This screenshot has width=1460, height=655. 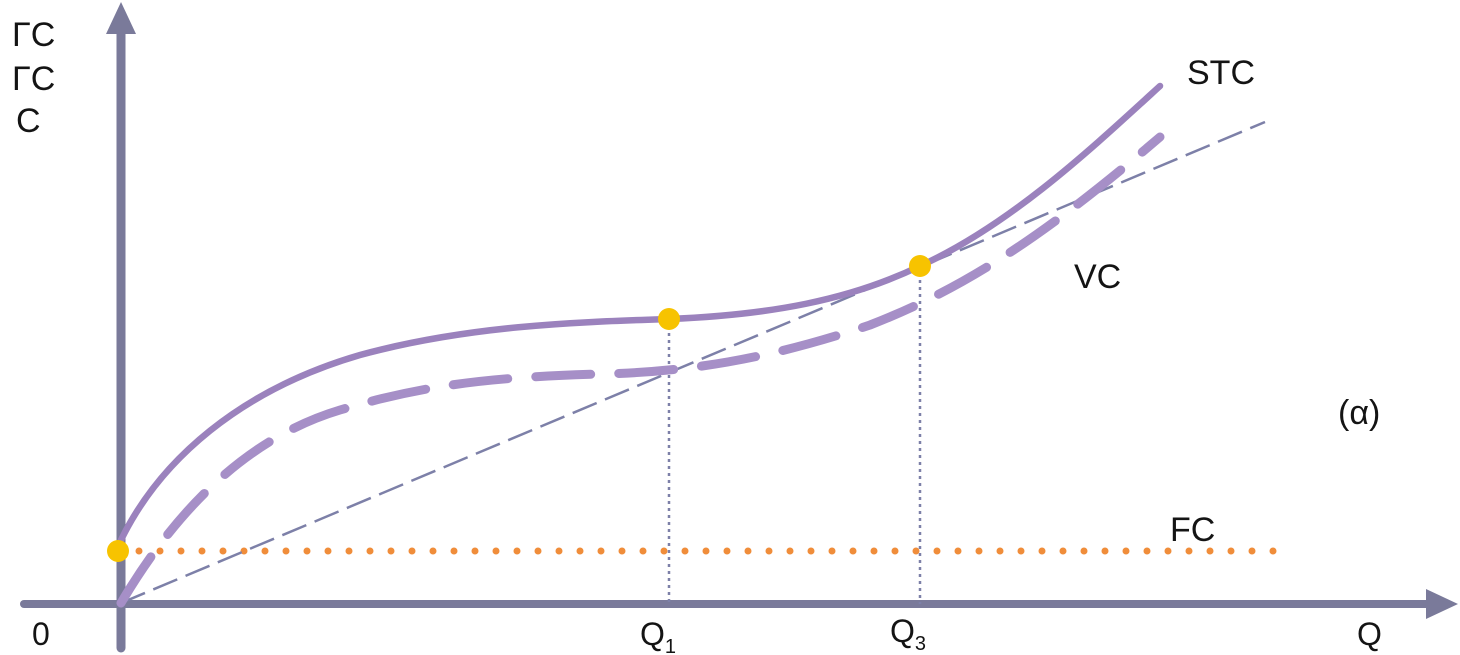 What do you see at coordinates (1097, 277) in the screenshot?
I see `vc-label: VC` at bounding box center [1097, 277].